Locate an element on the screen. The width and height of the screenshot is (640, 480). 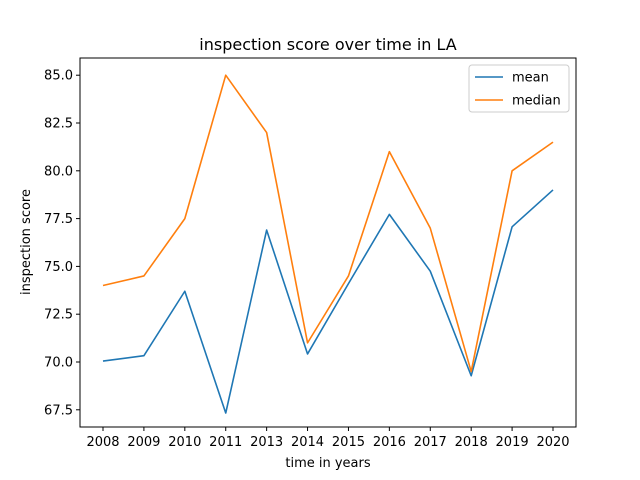
y-tick-label: 75.0 is located at coordinates (58, 267).